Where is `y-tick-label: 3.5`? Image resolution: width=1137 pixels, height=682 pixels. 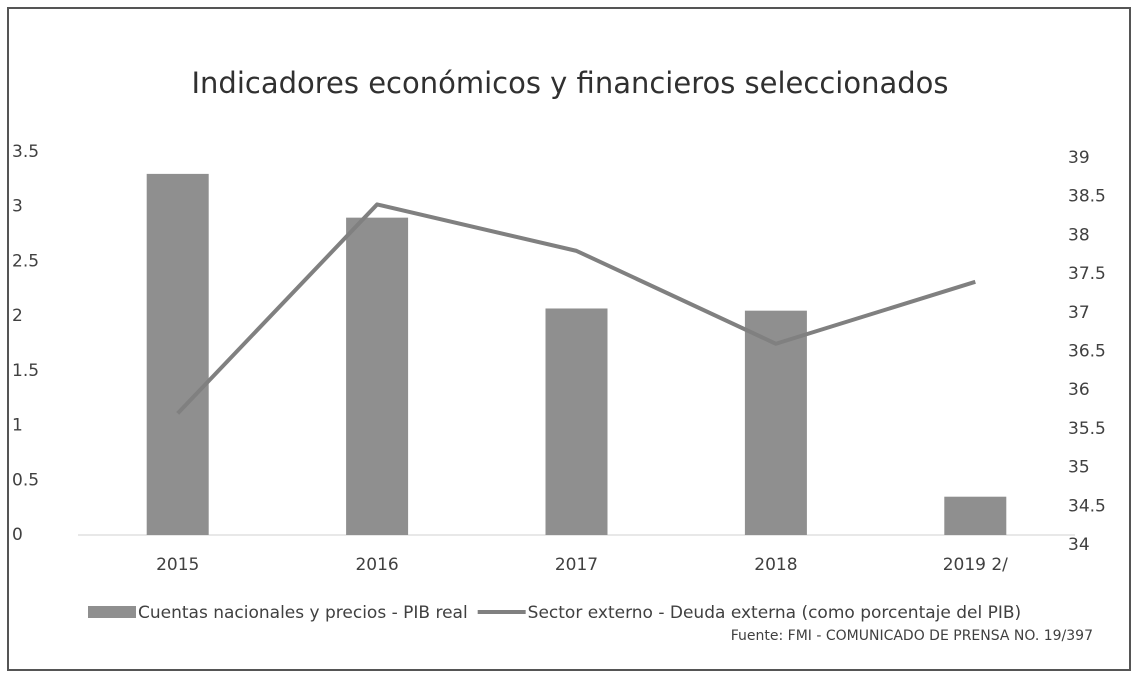
y-tick-label: 3.5 is located at coordinates (25, 152).